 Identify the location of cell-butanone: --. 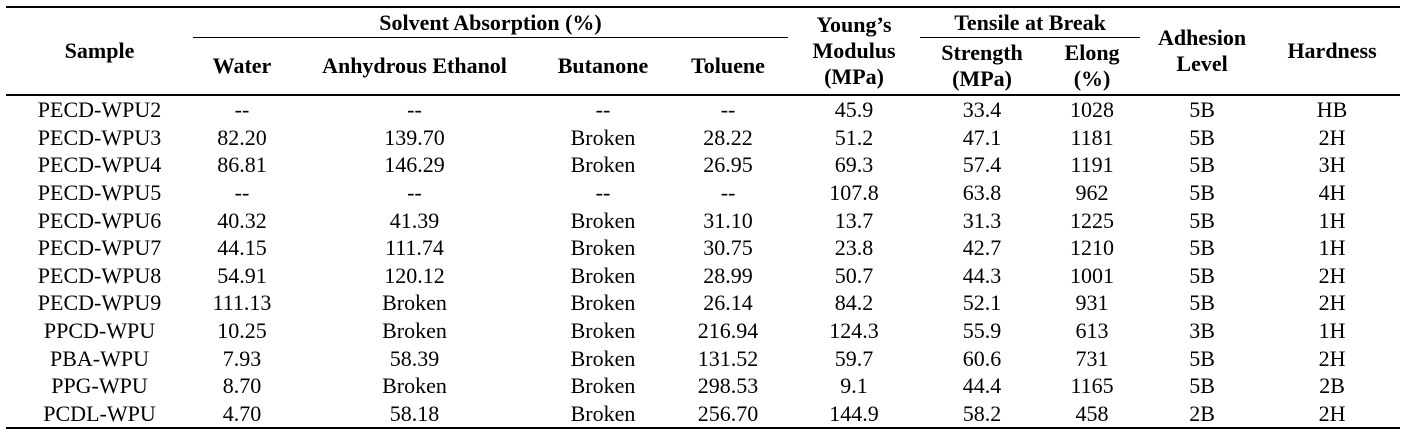
(603, 193).